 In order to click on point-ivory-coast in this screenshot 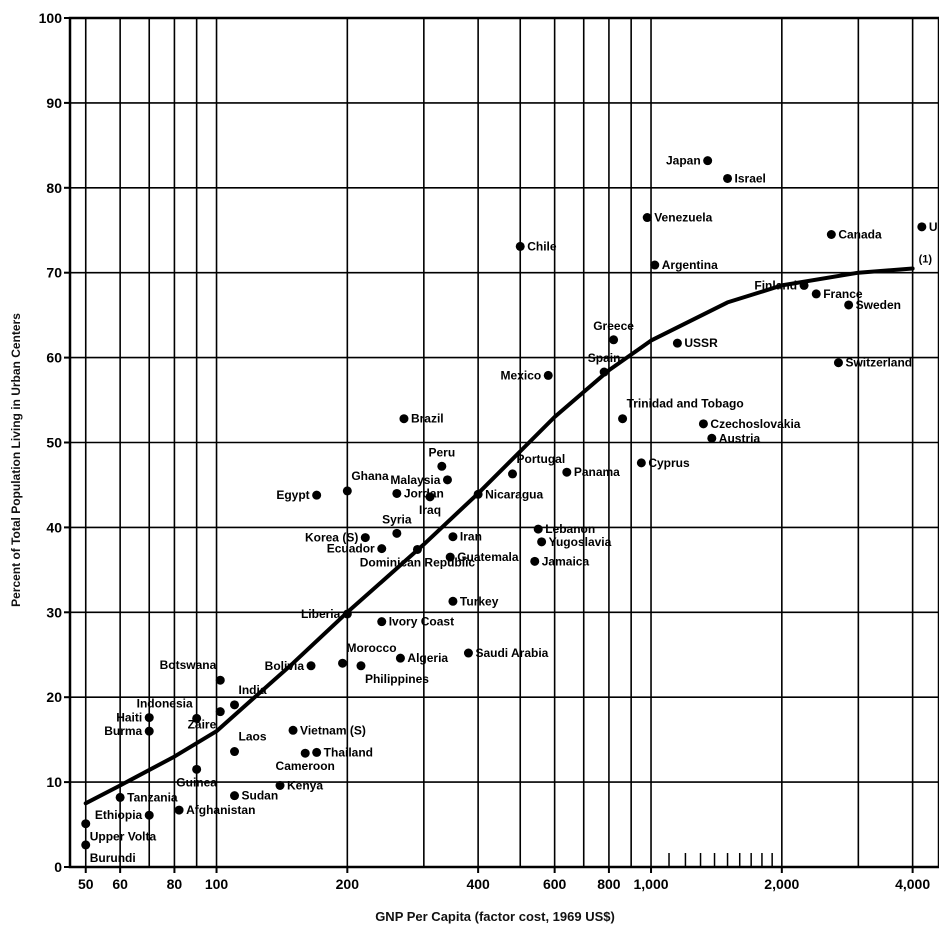, I will do `click(382, 622)`.